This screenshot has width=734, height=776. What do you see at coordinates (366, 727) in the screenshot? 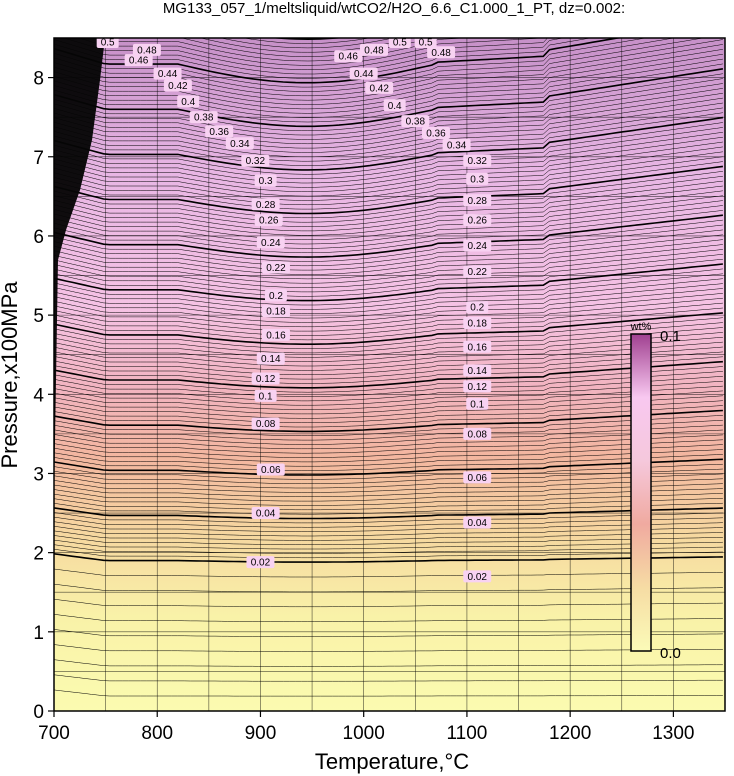
I see `x-axis: 700 800 900 1000 1100 1200 1300` at bounding box center [366, 727].